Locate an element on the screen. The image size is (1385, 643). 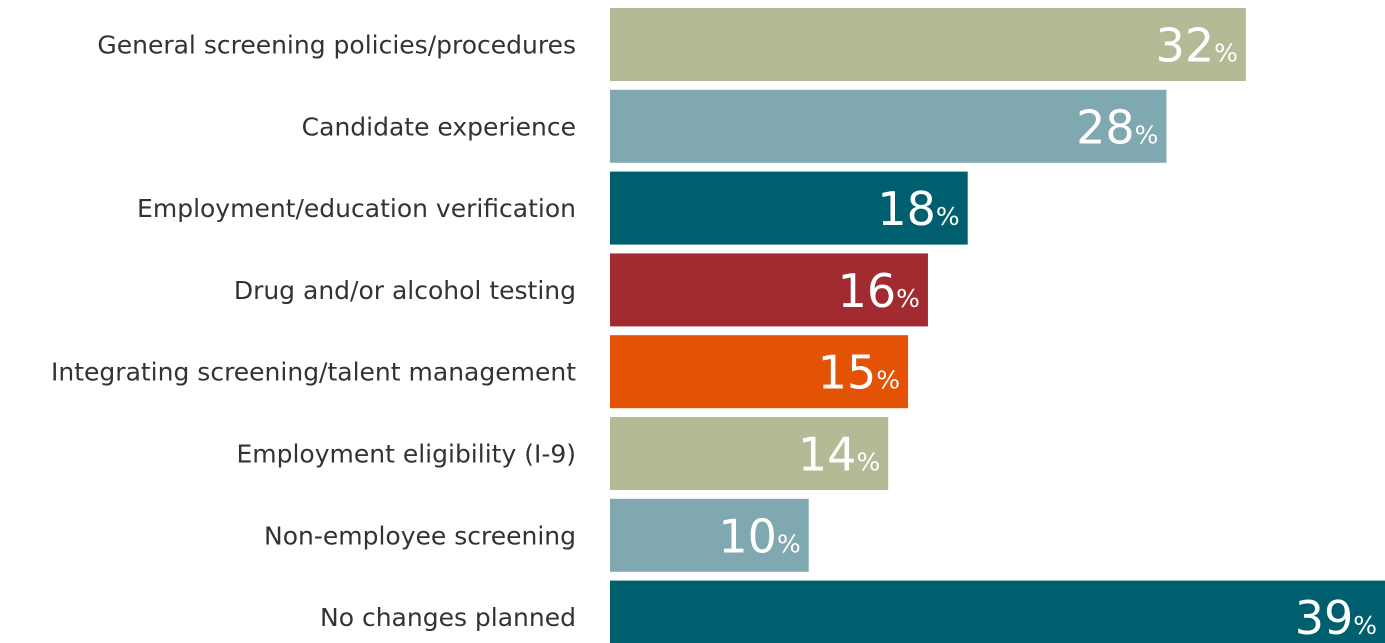
category-label: Drug and/or alcohol testing is located at coordinates (405, 290).